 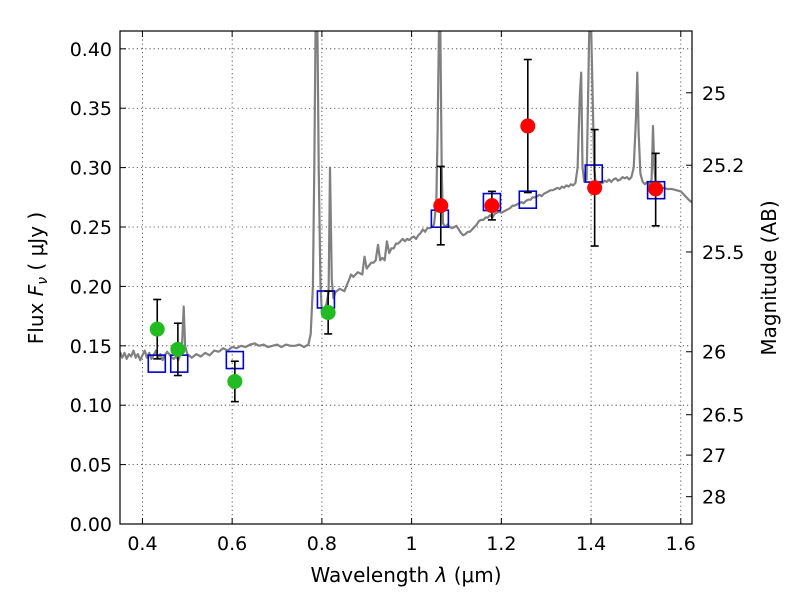 I want to click on x-tick-labels: 0.4 0.6 0.8 1 1.2 1.4 1.6, so click(x=411, y=544).